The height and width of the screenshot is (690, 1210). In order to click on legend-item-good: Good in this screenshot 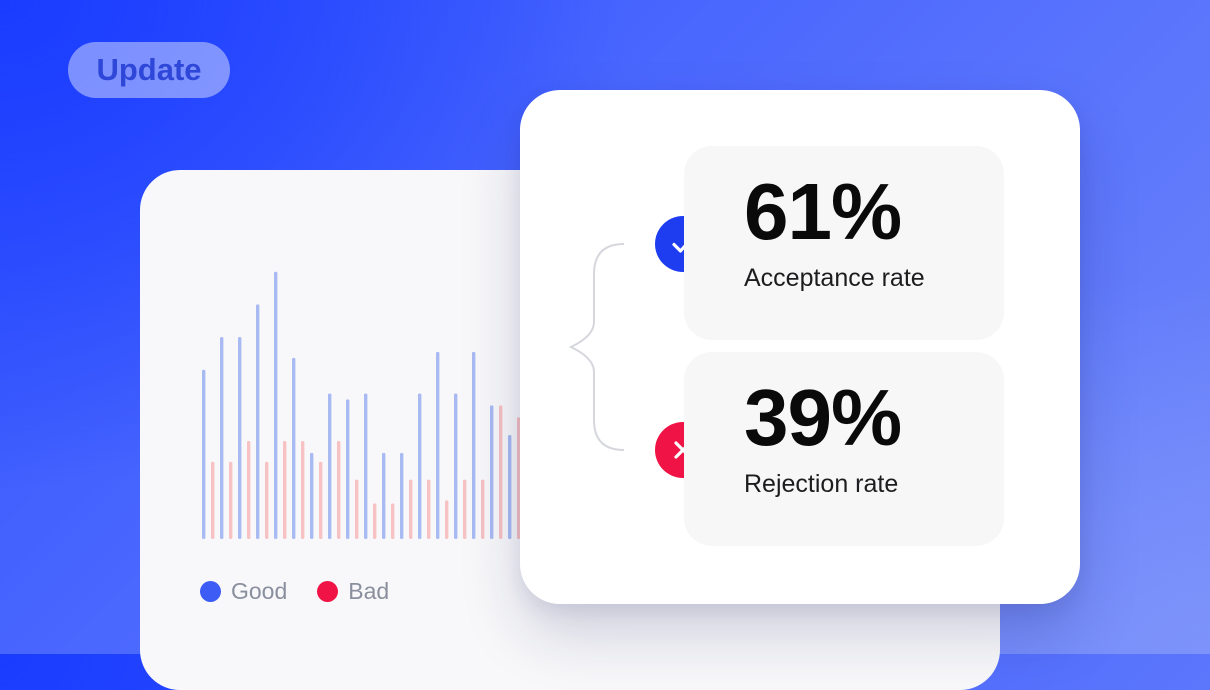, I will do `click(243, 591)`.